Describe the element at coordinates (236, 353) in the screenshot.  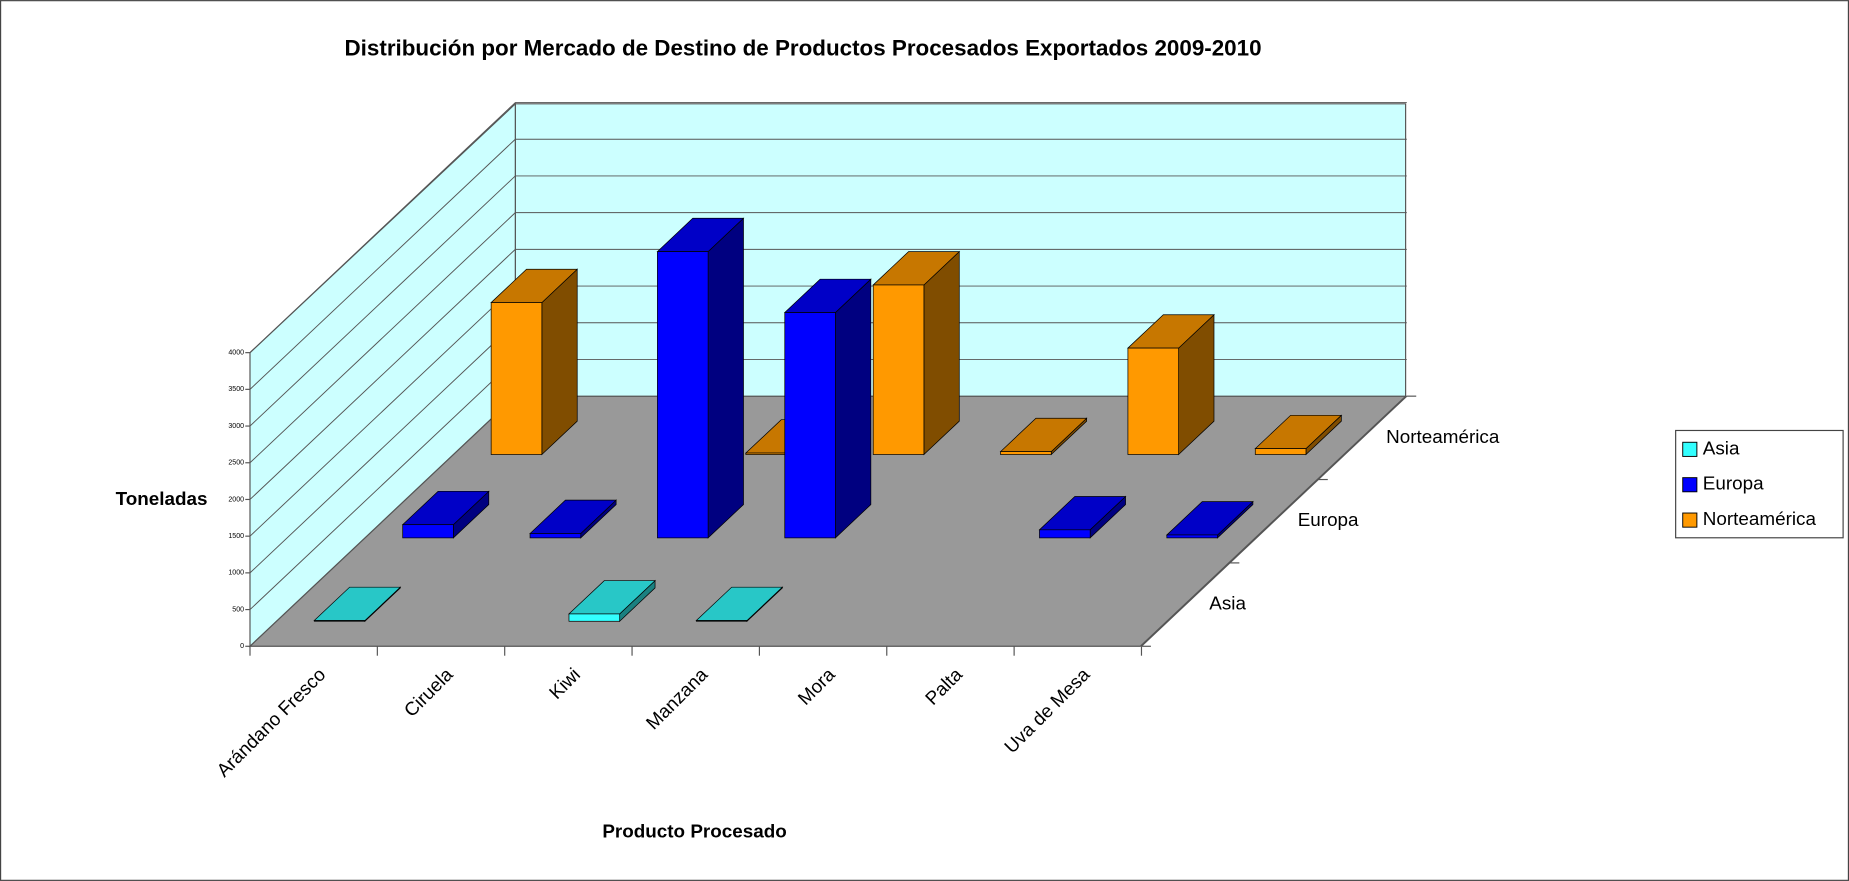
I see `y-tick-label: 4000` at that location.